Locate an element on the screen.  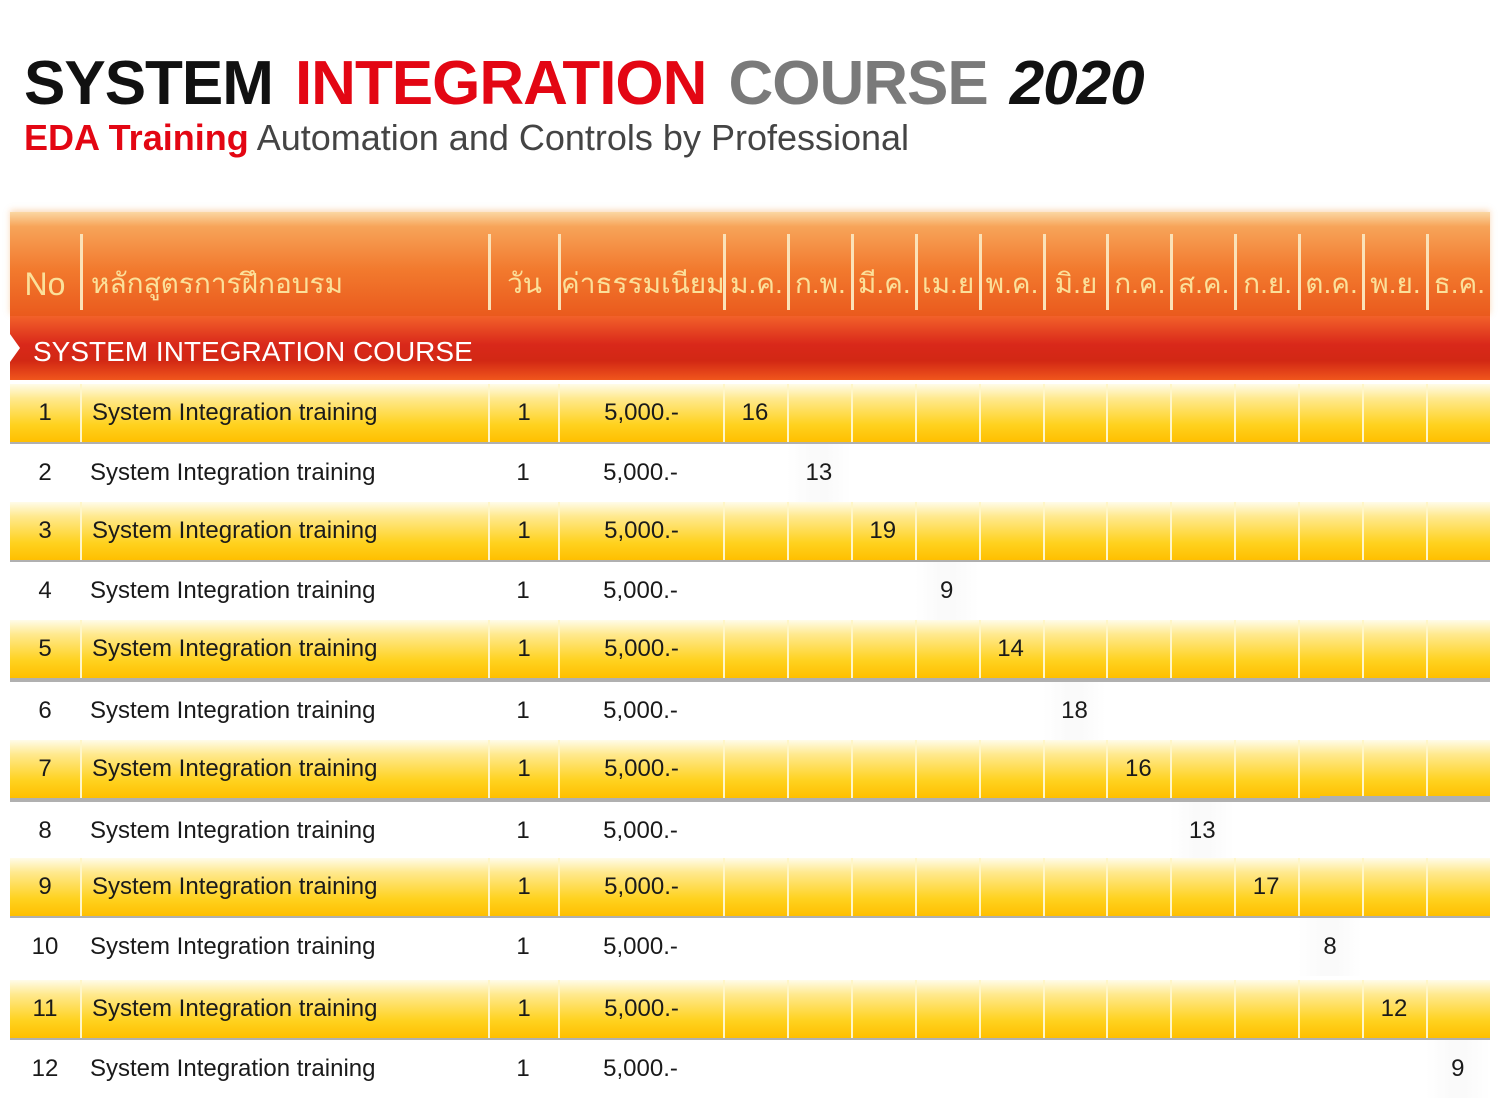
table-row: 8 System Integration training 1 5,000.- 13 is located at coordinates (750, 831).